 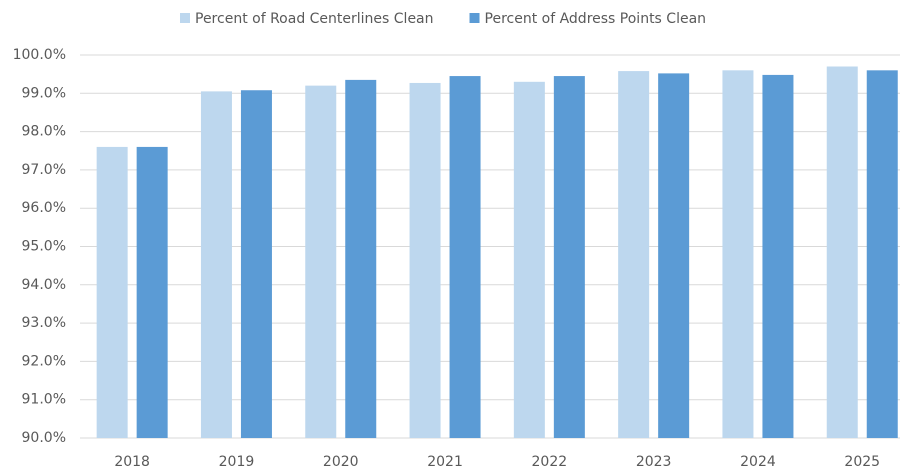 What do you see at coordinates (39, 55) in the screenshot?
I see `y-tick-label: 100.0%` at bounding box center [39, 55].